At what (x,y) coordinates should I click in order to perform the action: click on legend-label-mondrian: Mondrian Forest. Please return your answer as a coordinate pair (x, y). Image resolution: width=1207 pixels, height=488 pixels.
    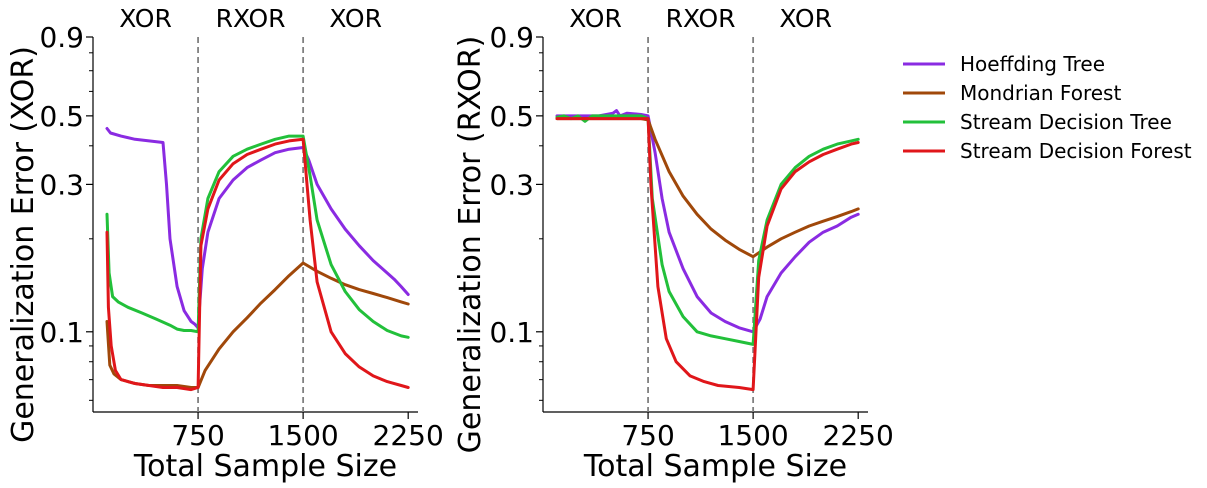
    Looking at the image, I should click on (1040, 93).